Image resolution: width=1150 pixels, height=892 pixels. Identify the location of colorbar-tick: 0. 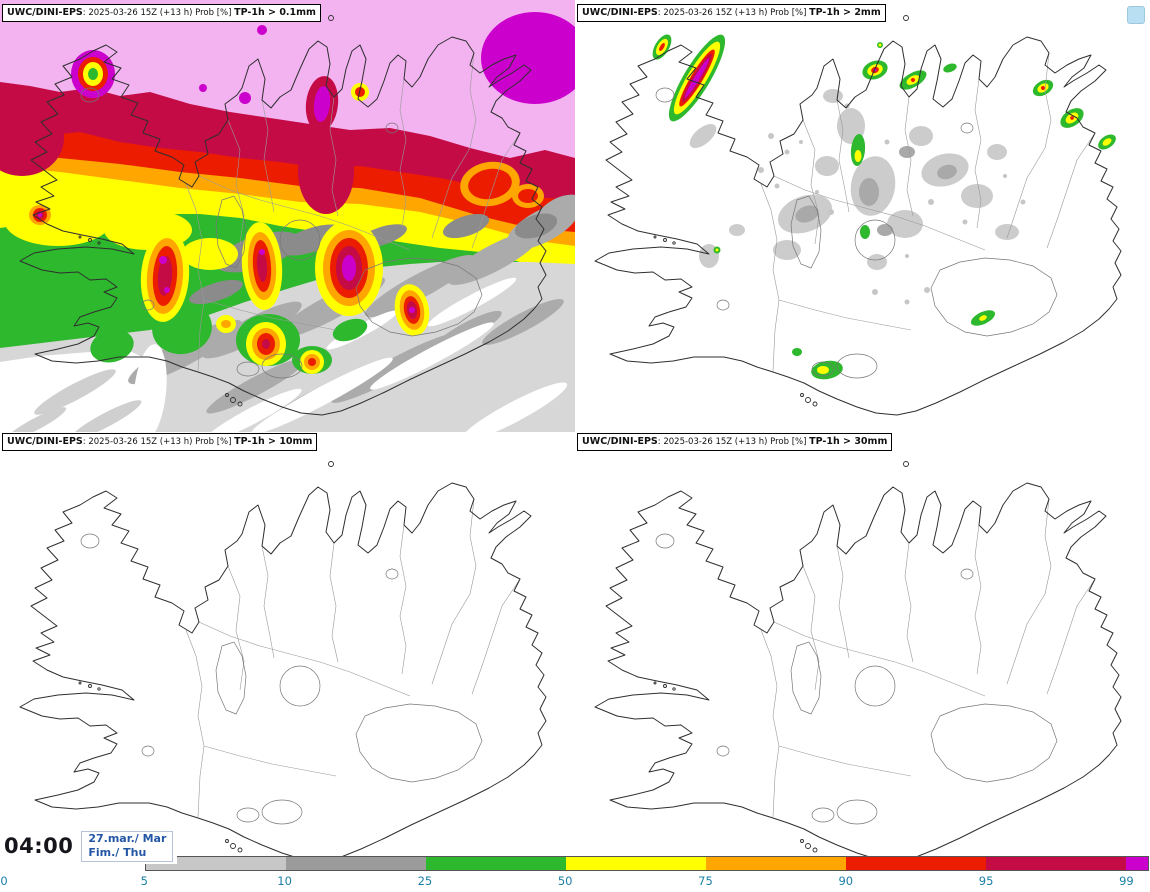
(4, 881).